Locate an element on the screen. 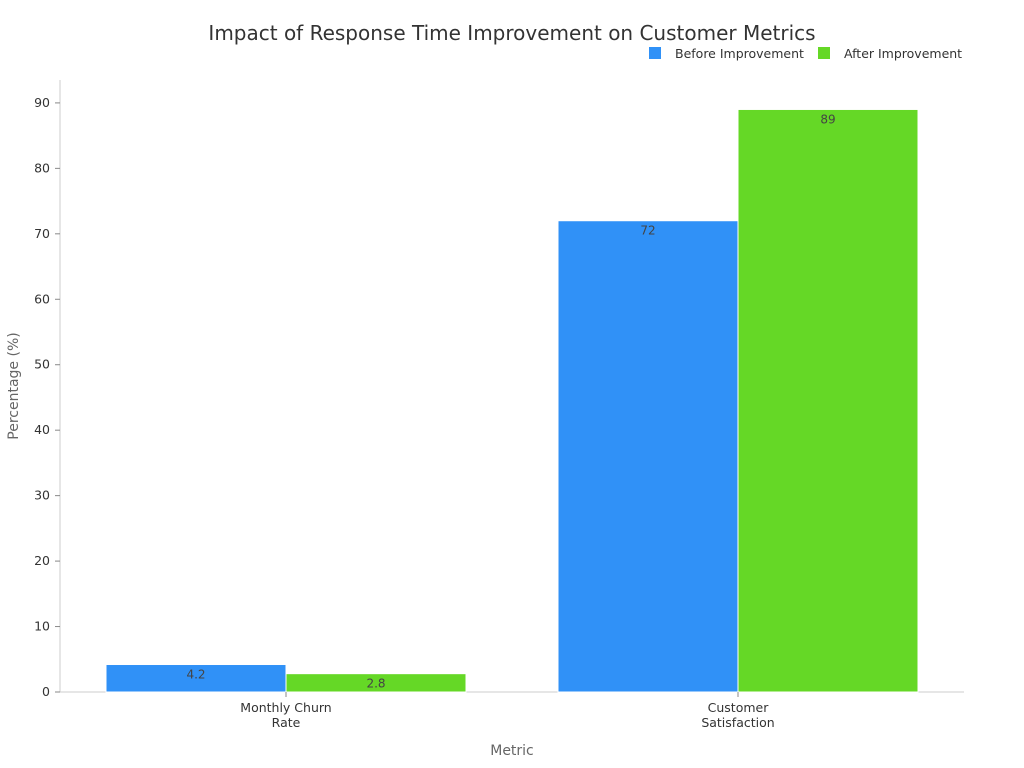 The width and height of the screenshot is (1024, 768). bar-after-churn-rate is located at coordinates (376, 683).